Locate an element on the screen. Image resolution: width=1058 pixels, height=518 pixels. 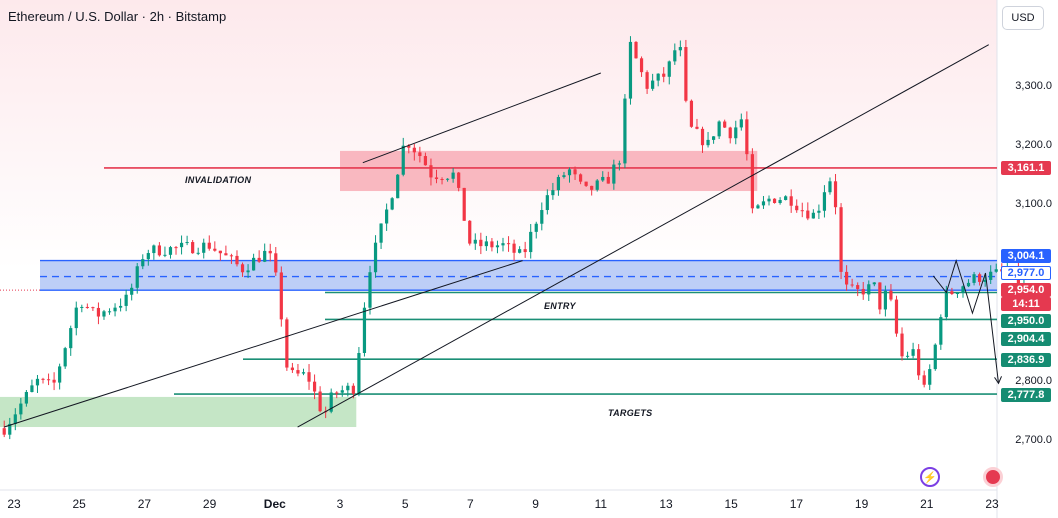
x-tick-label: 29 is located at coordinates (209, 504).